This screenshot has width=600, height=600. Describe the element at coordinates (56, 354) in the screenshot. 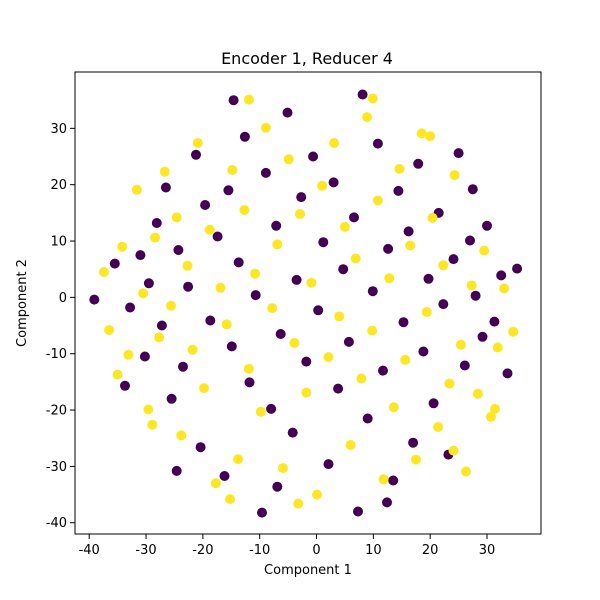

I see `y-tick-label: -10` at that location.